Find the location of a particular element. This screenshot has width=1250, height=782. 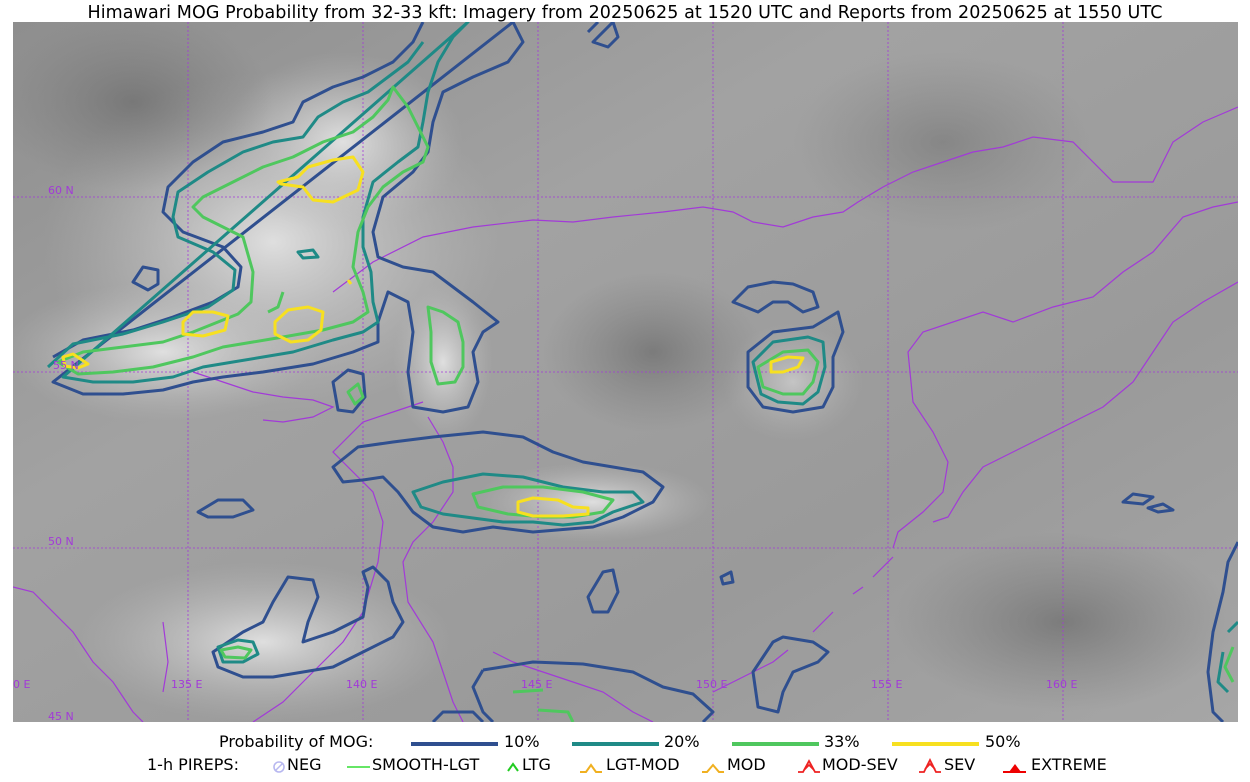

neg-circle-icon is located at coordinates (279, 767).